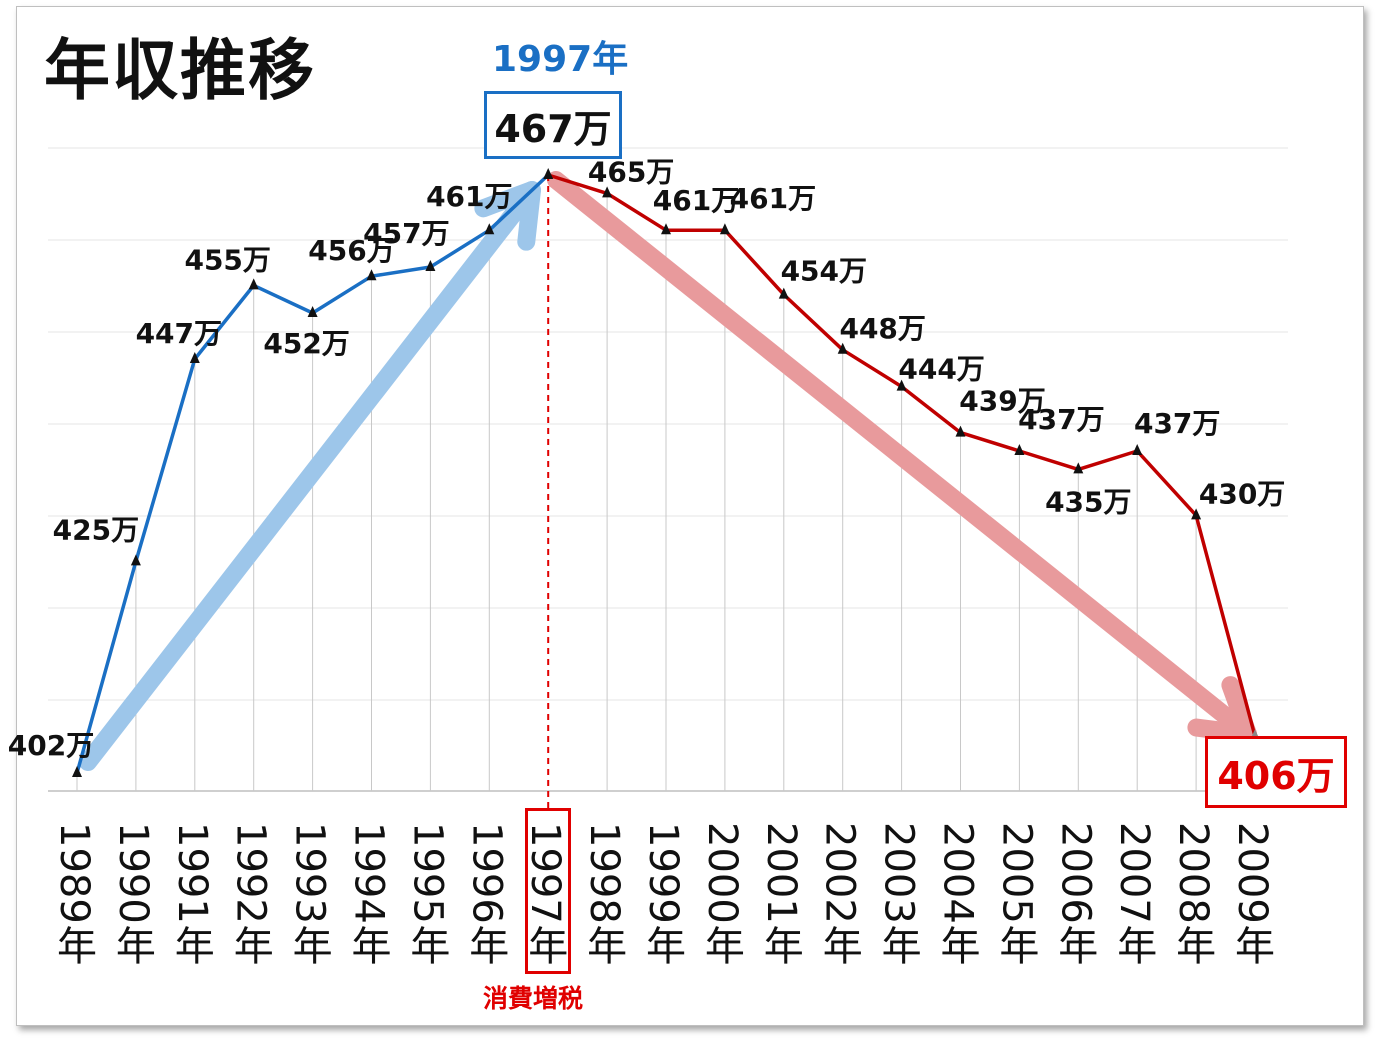 The width and height of the screenshot is (1377, 1042). What do you see at coordinates (842, 348) in the screenshot?
I see `marker-2002年` at bounding box center [842, 348].